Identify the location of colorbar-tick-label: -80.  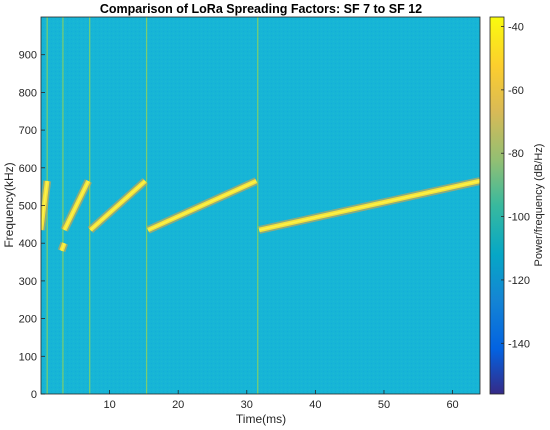
(516, 154).